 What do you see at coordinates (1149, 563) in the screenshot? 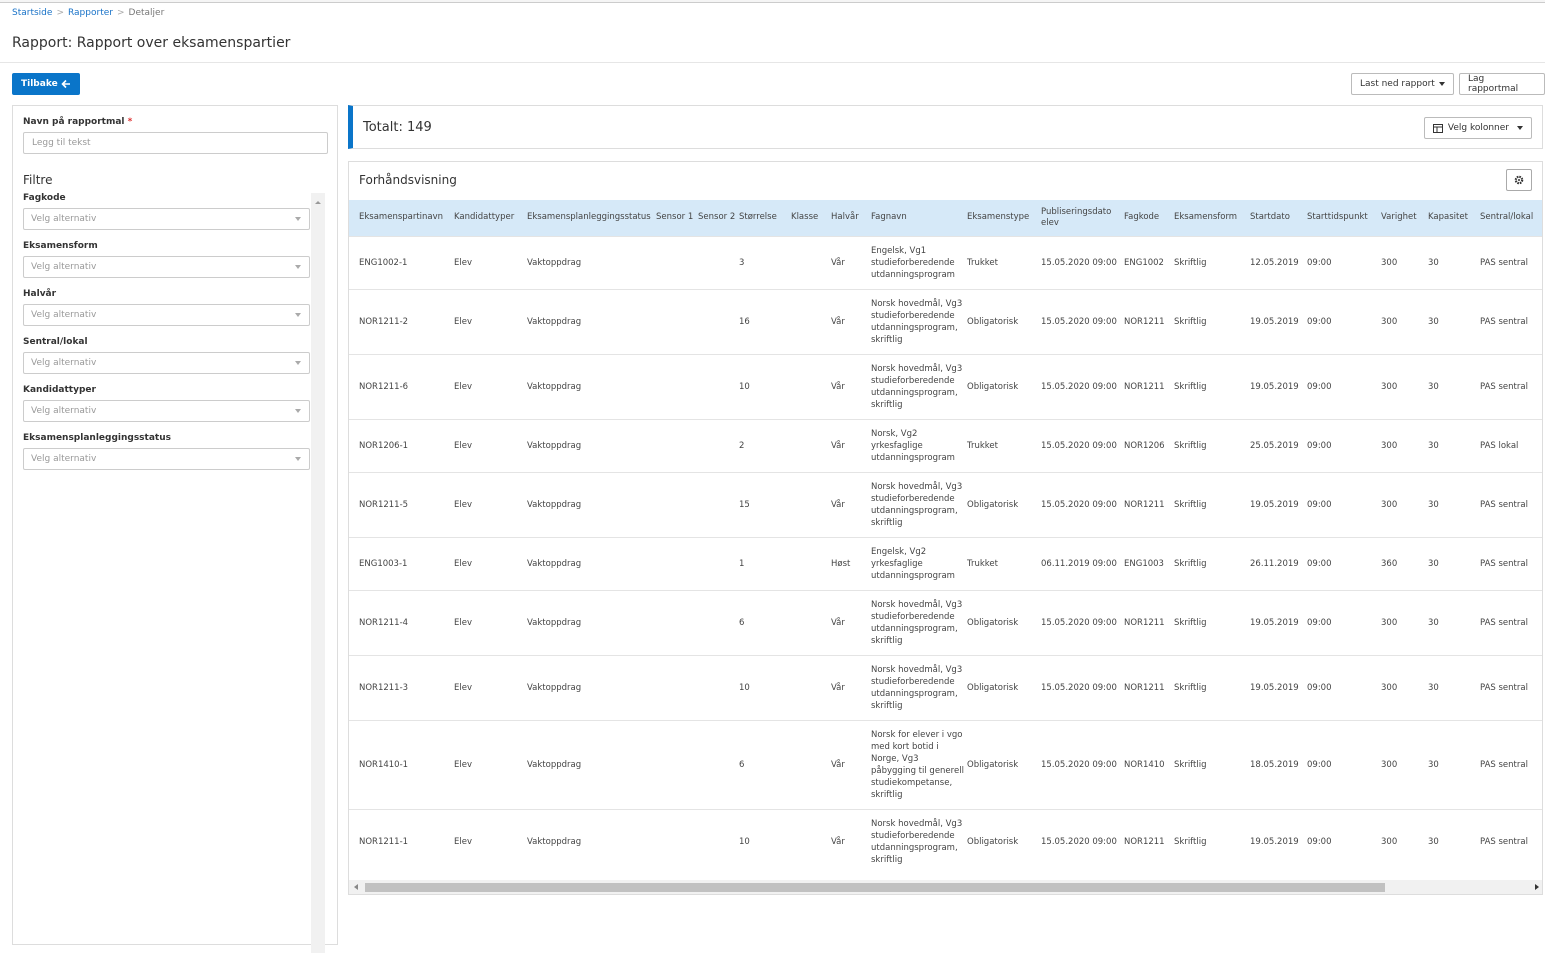
I see `table-cell: ENG1003` at bounding box center [1149, 563].